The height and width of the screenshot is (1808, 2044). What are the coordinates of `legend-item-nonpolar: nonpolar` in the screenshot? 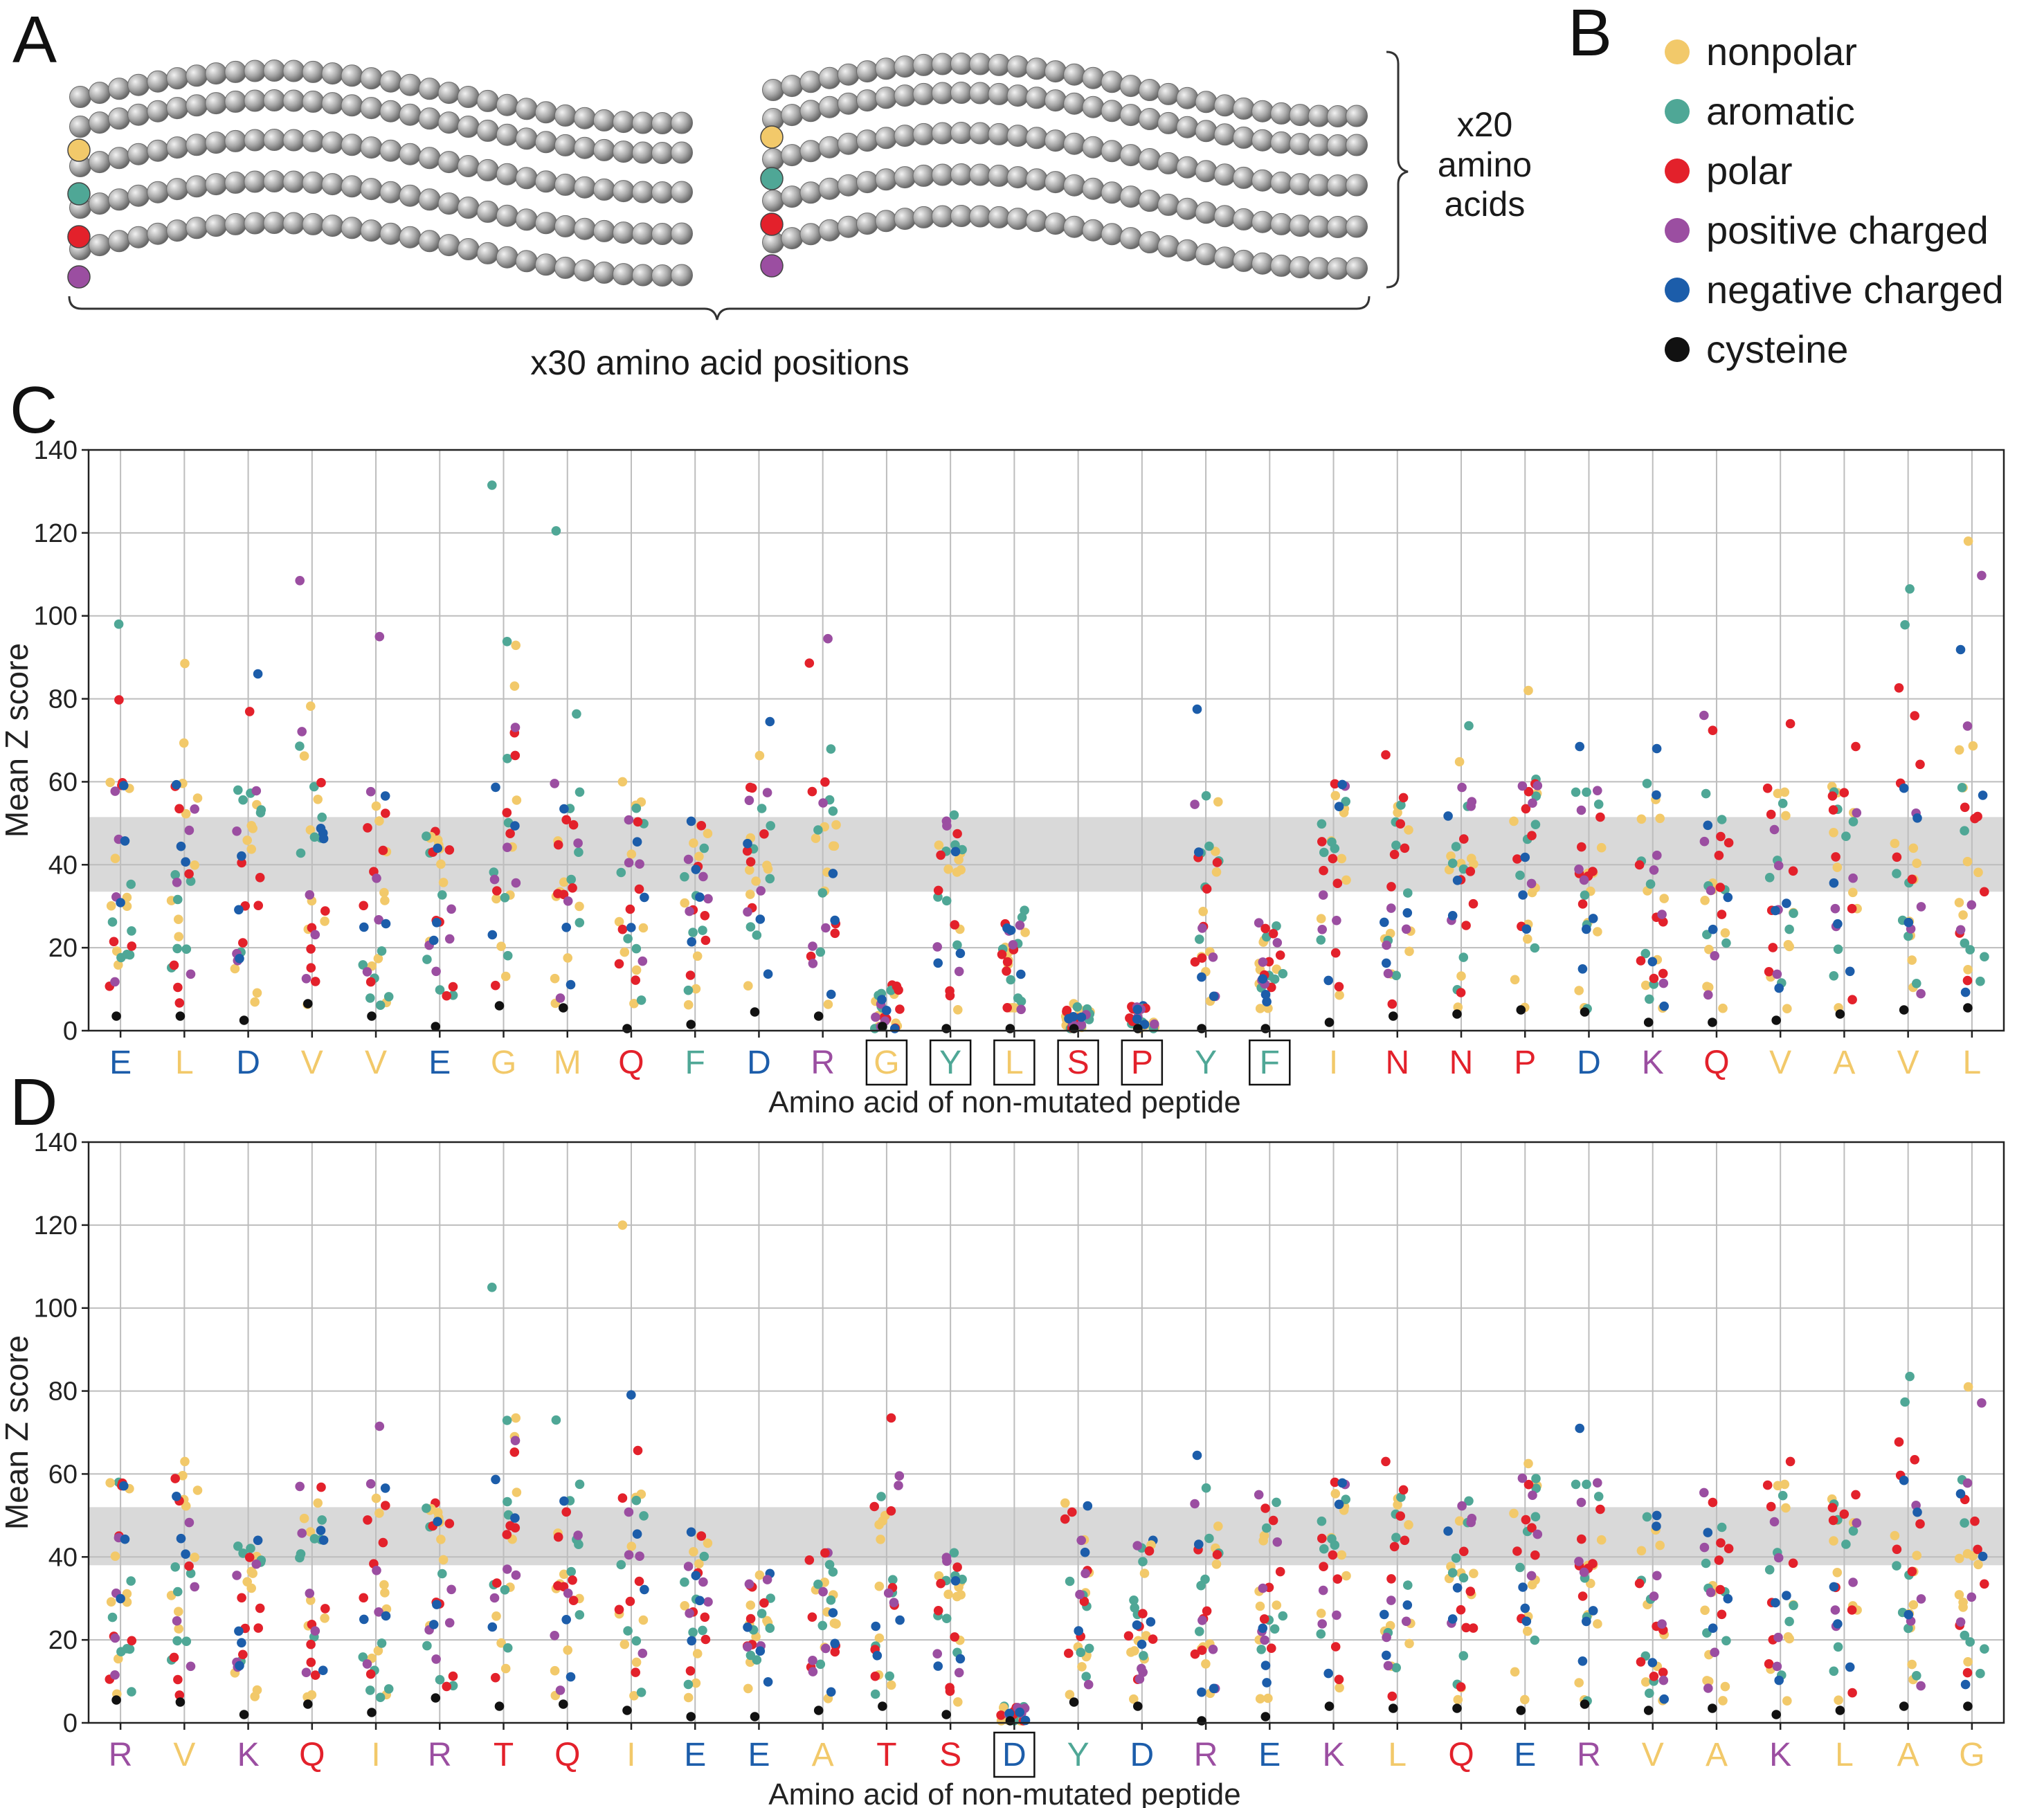 It's located at (1834, 52).